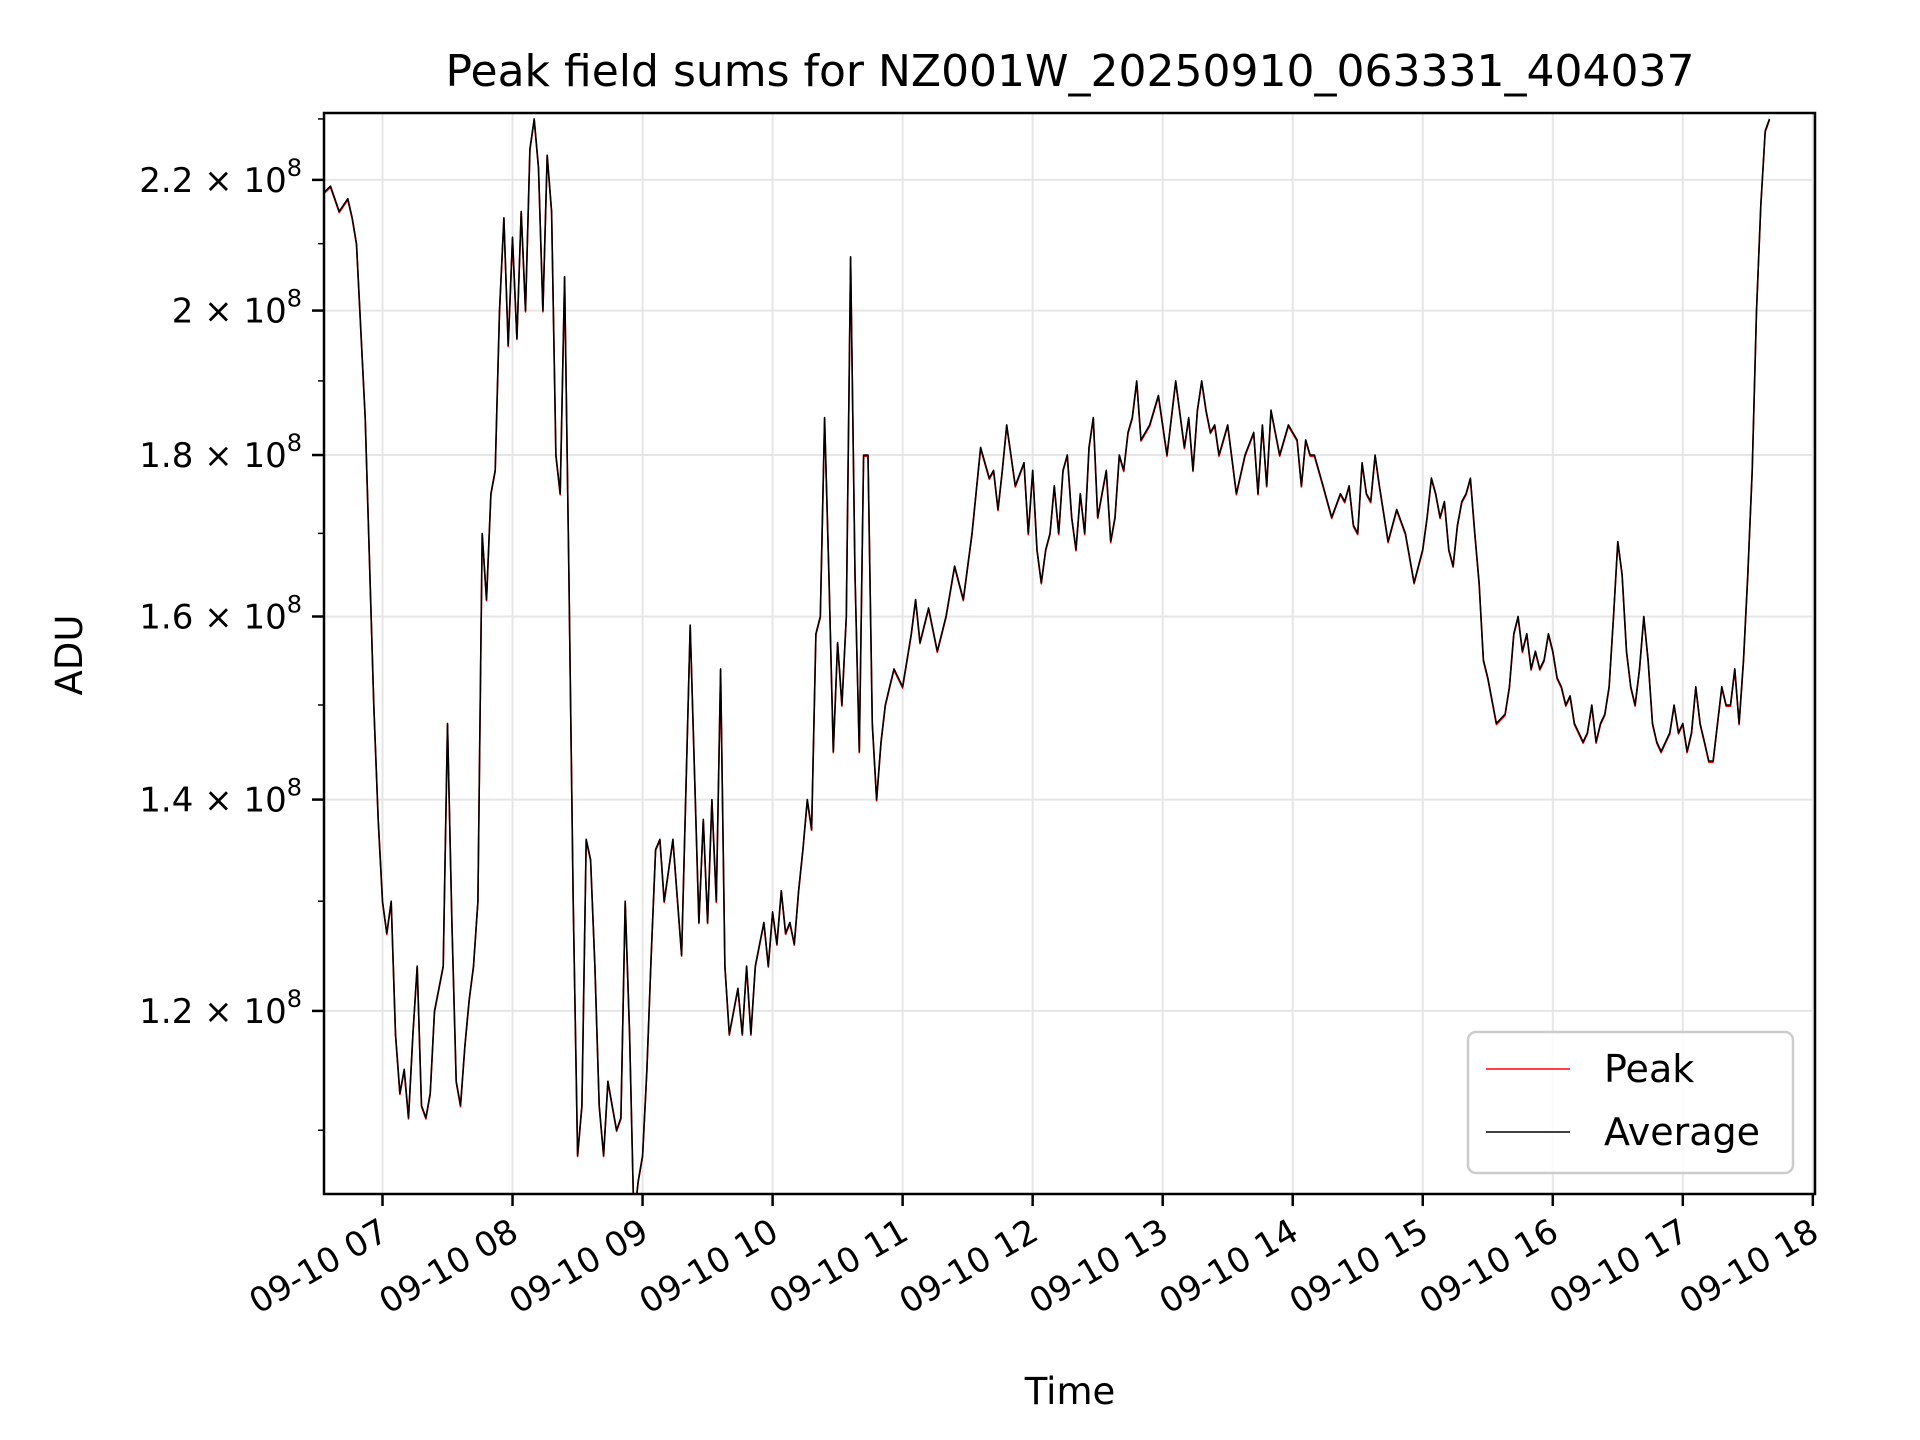  Describe the element at coordinates (1649, 1069) in the screenshot. I see `legend-label-peak: Peak` at that location.